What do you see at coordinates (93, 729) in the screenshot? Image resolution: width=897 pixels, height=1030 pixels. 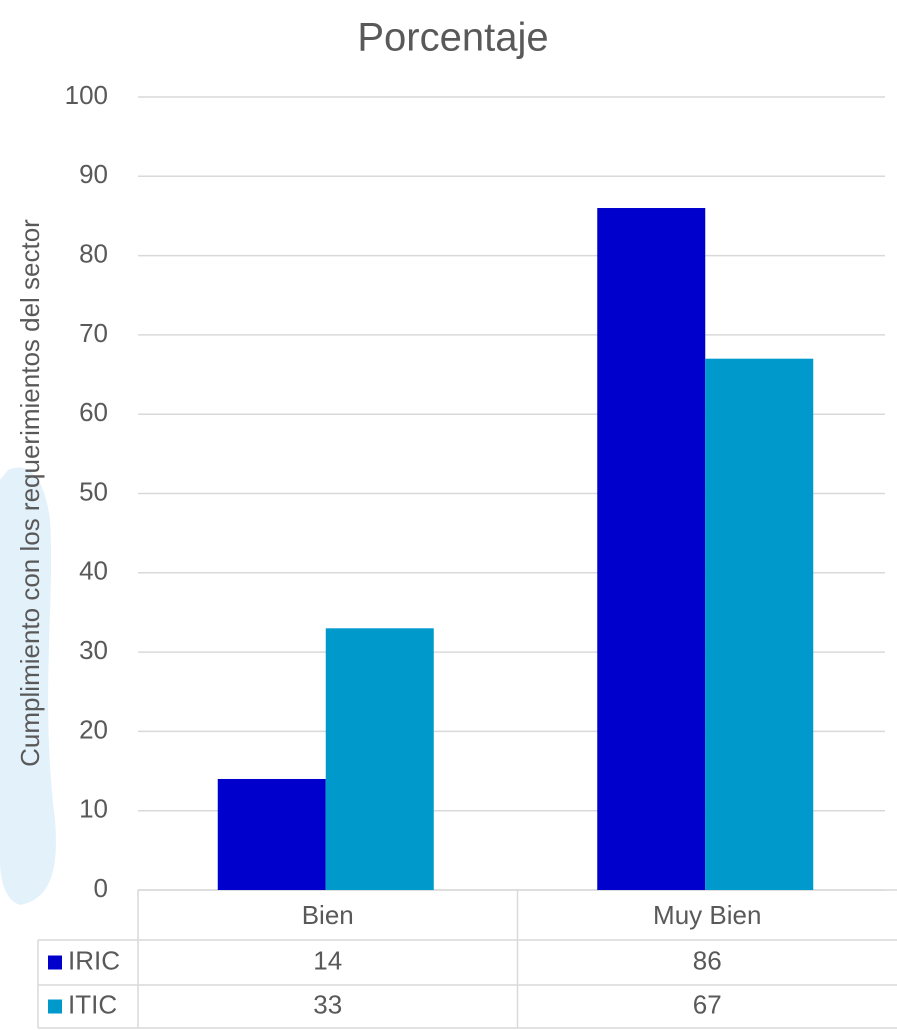 I see `y-tick-label: 20` at bounding box center [93, 729].